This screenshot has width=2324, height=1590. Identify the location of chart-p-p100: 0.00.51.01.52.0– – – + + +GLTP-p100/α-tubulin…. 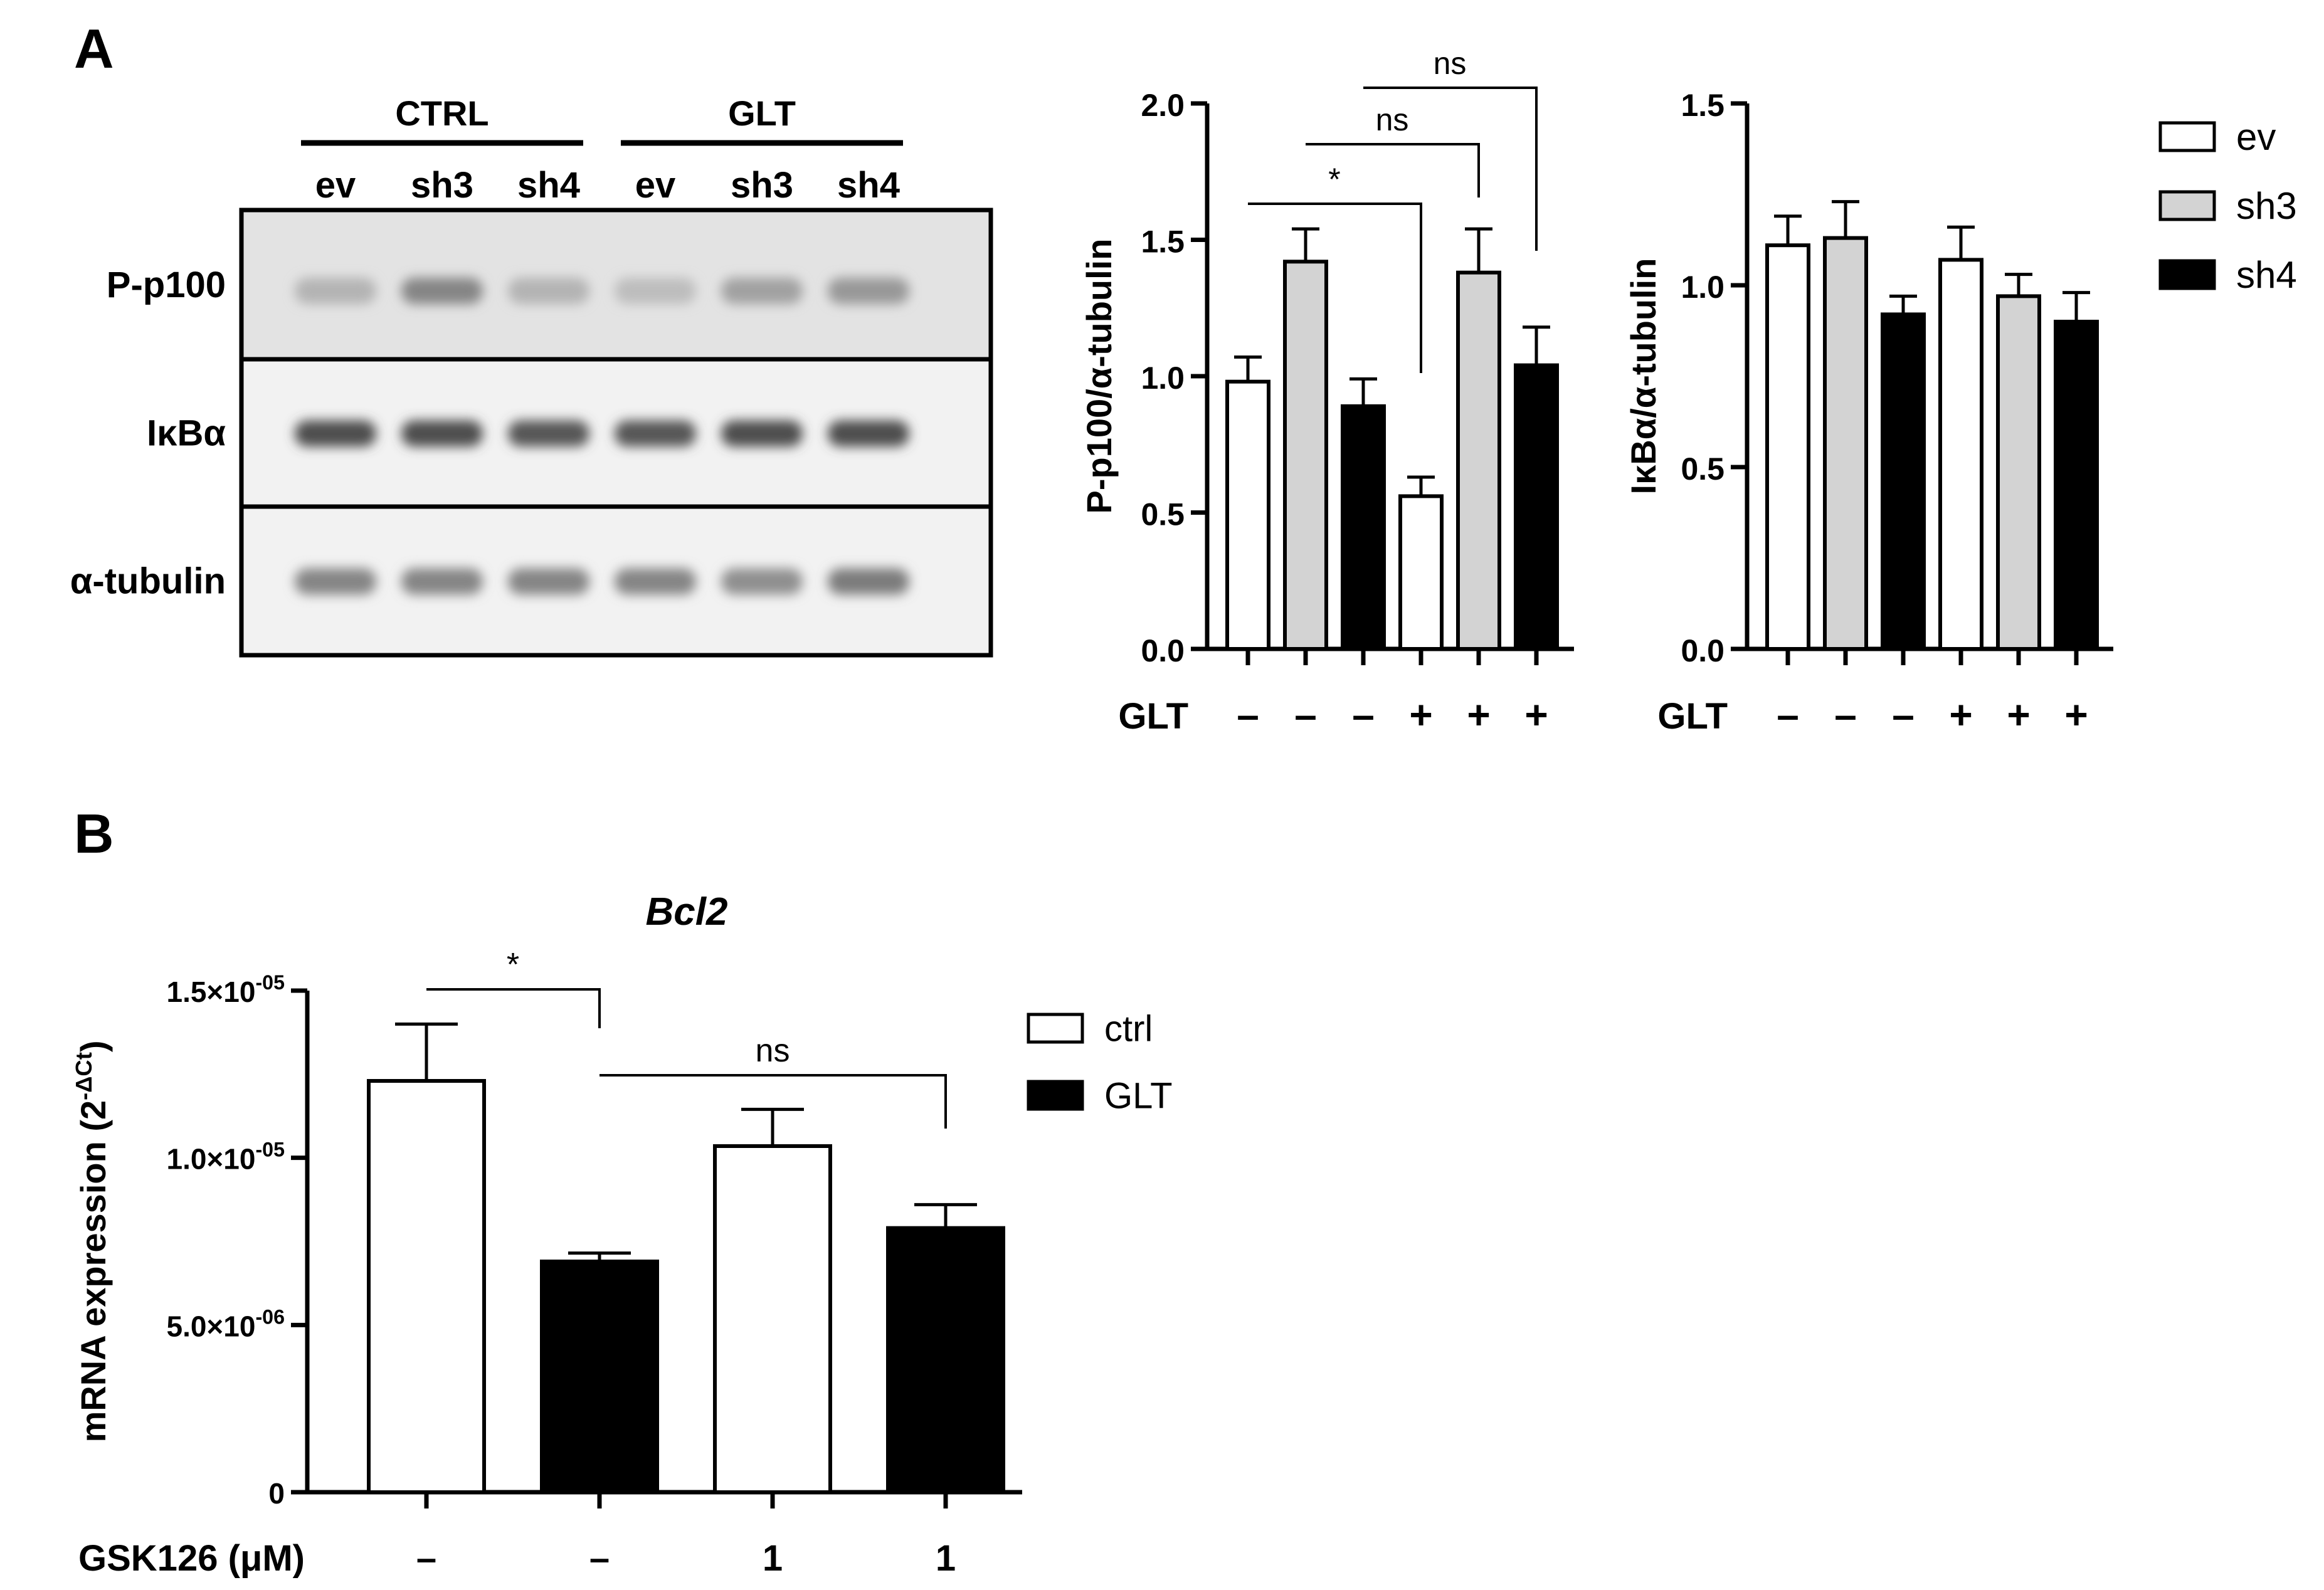
(1326, 392).